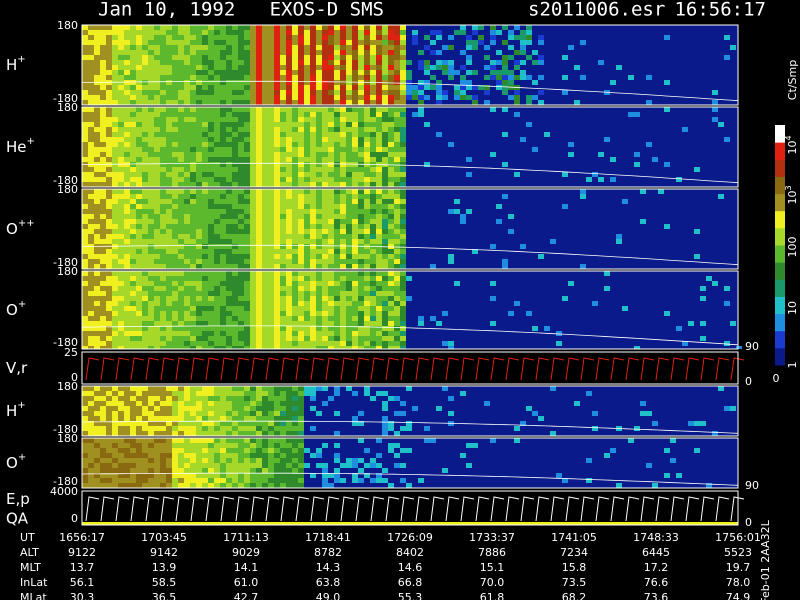  Describe the element at coordinates (410, 508) in the screenshot. I see `panel-frame` at that location.